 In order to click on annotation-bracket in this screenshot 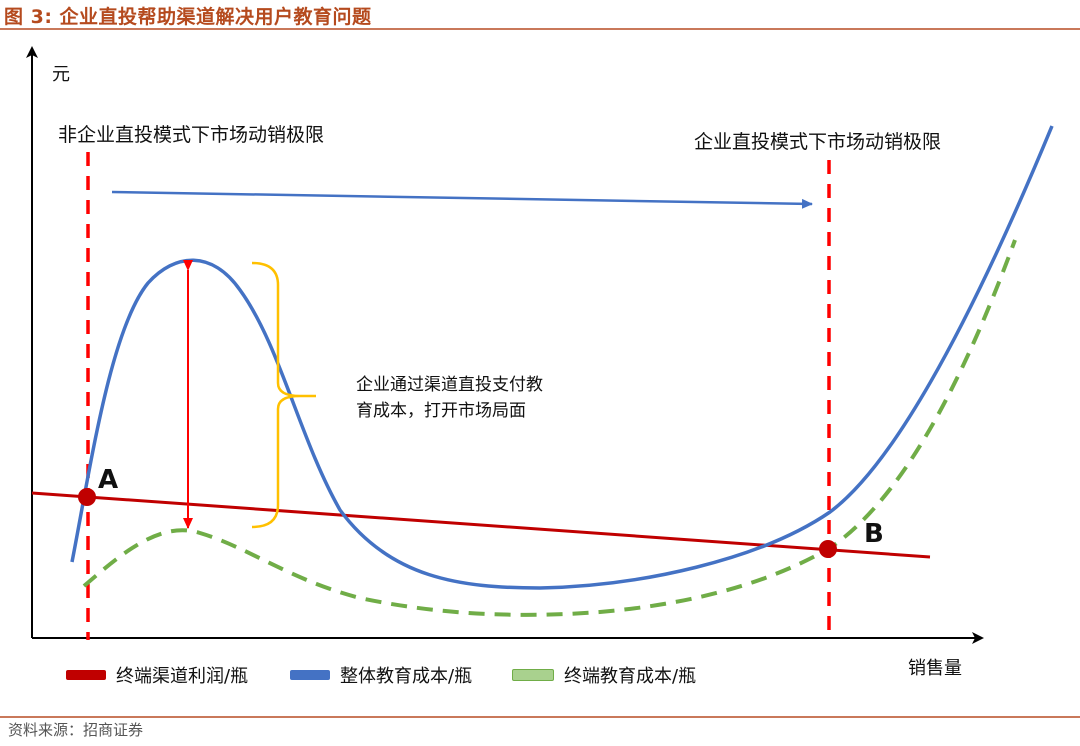, I will do `click(283, 395)`.